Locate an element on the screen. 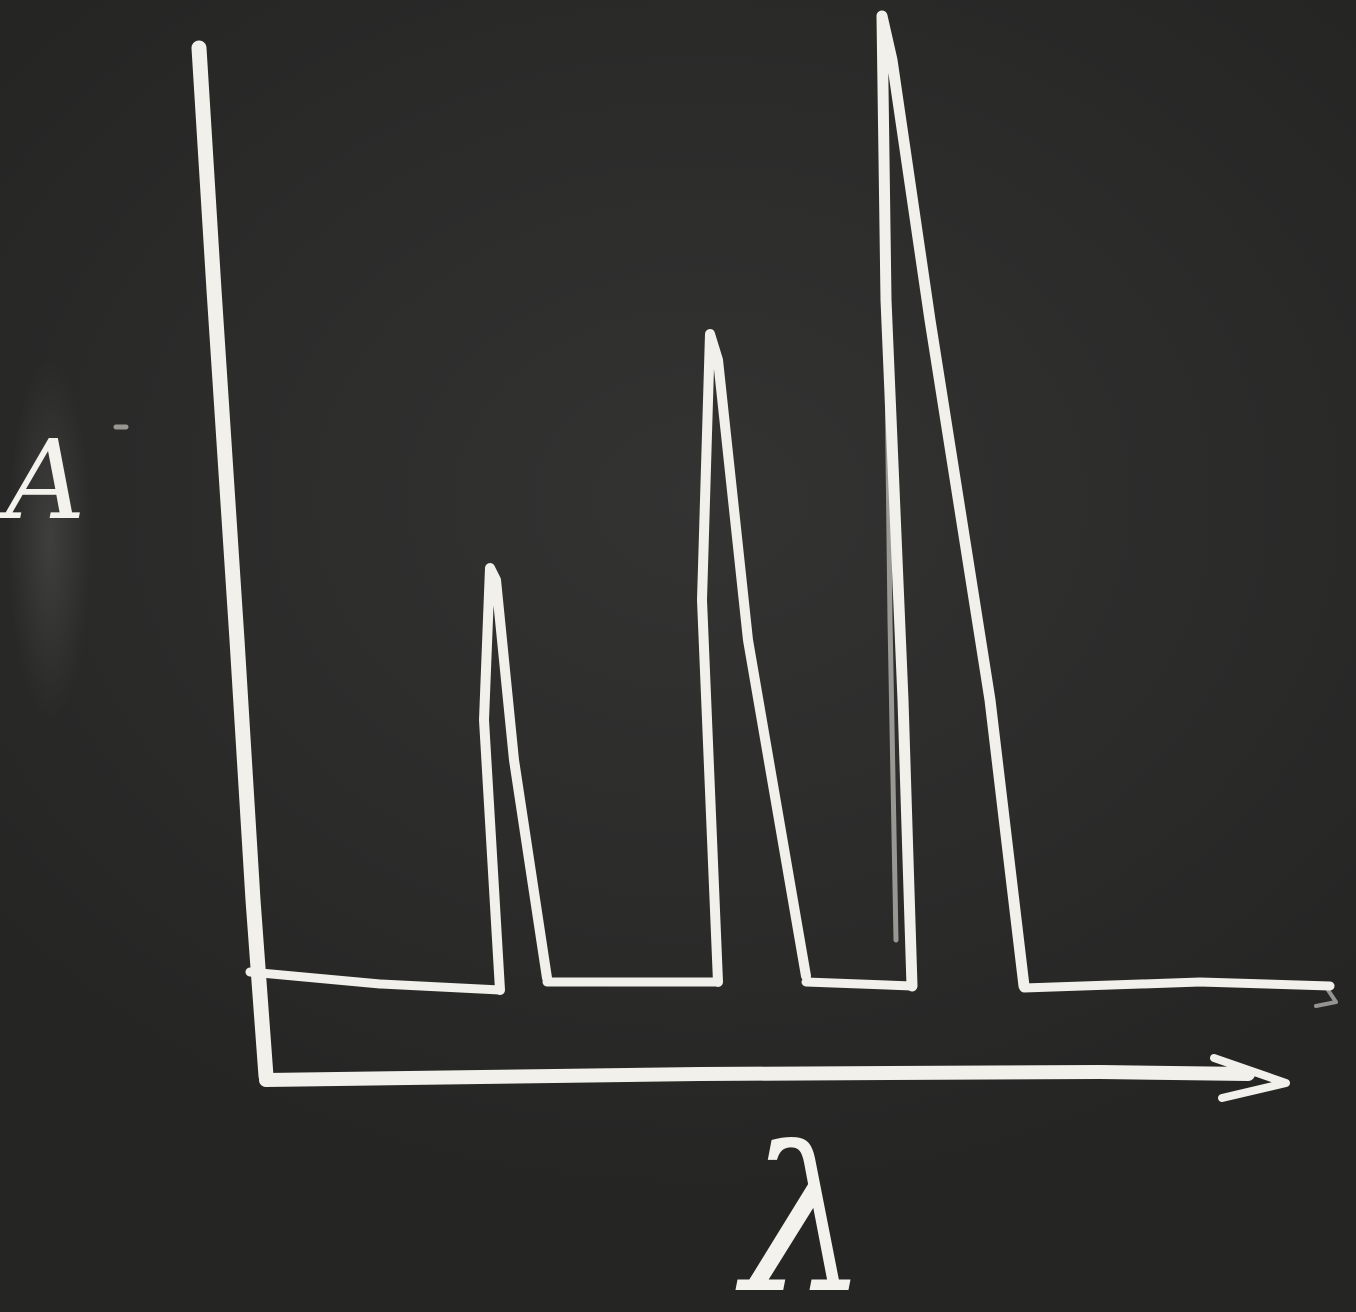 This screenshot has width=1356, height=1312. x-axis-arrowhead is located at coordinates (1250, 1078).